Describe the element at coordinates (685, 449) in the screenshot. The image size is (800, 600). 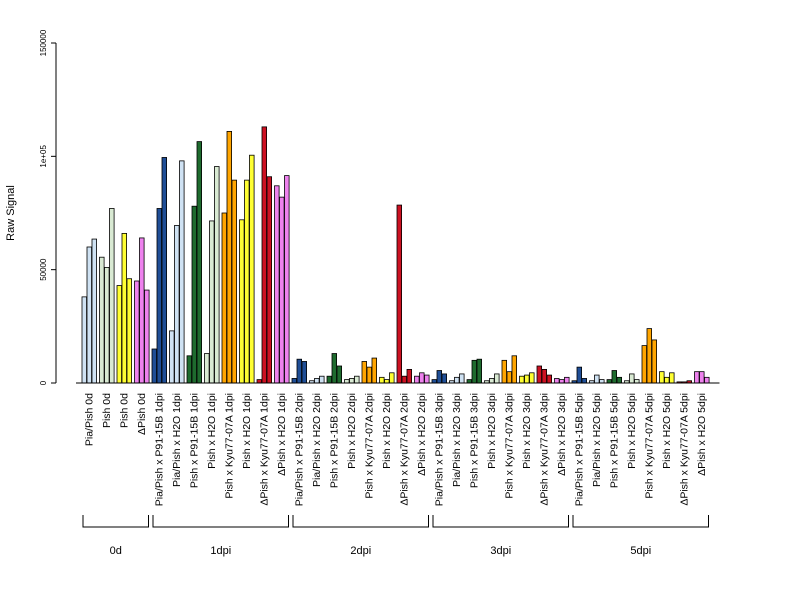
I see `x-tick-label: ΔPish x Kyu77-07A 5dpi` at that location.